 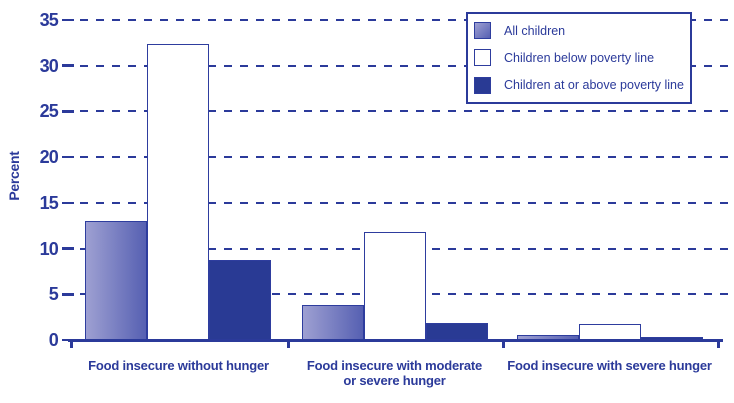 What do you see at coordinates (395, 340) in the screenshot?
I see `x-axis-line` at bounding box center [395, 340].